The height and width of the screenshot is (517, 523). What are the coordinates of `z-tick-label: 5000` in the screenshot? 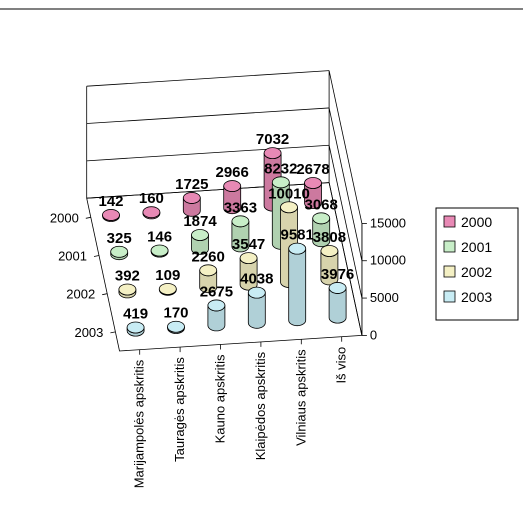 It's located at (384, 297).